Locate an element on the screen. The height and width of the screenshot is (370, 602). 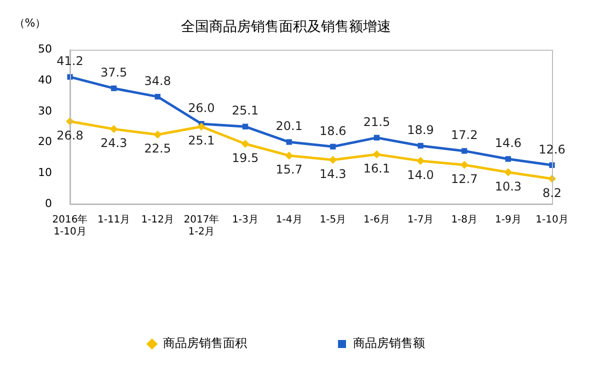
data-label: 26.0 is located at coordinates (201, 107).